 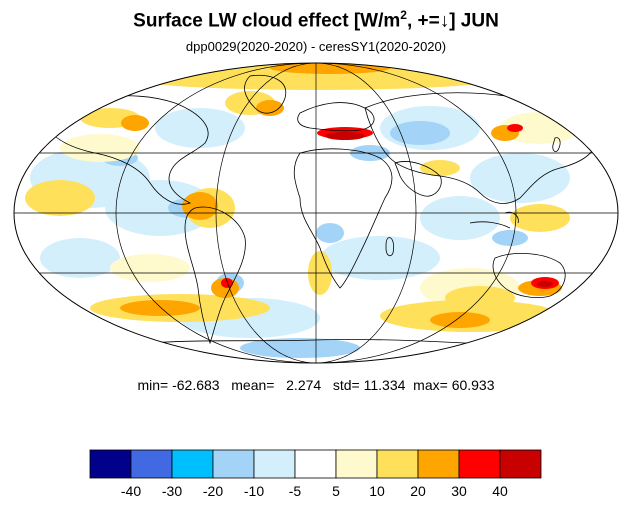 What do you see at coordinates (295, 491) in the screenshot?
I see `colorbar-tick-label: -5` at bounding box center [295, 491].